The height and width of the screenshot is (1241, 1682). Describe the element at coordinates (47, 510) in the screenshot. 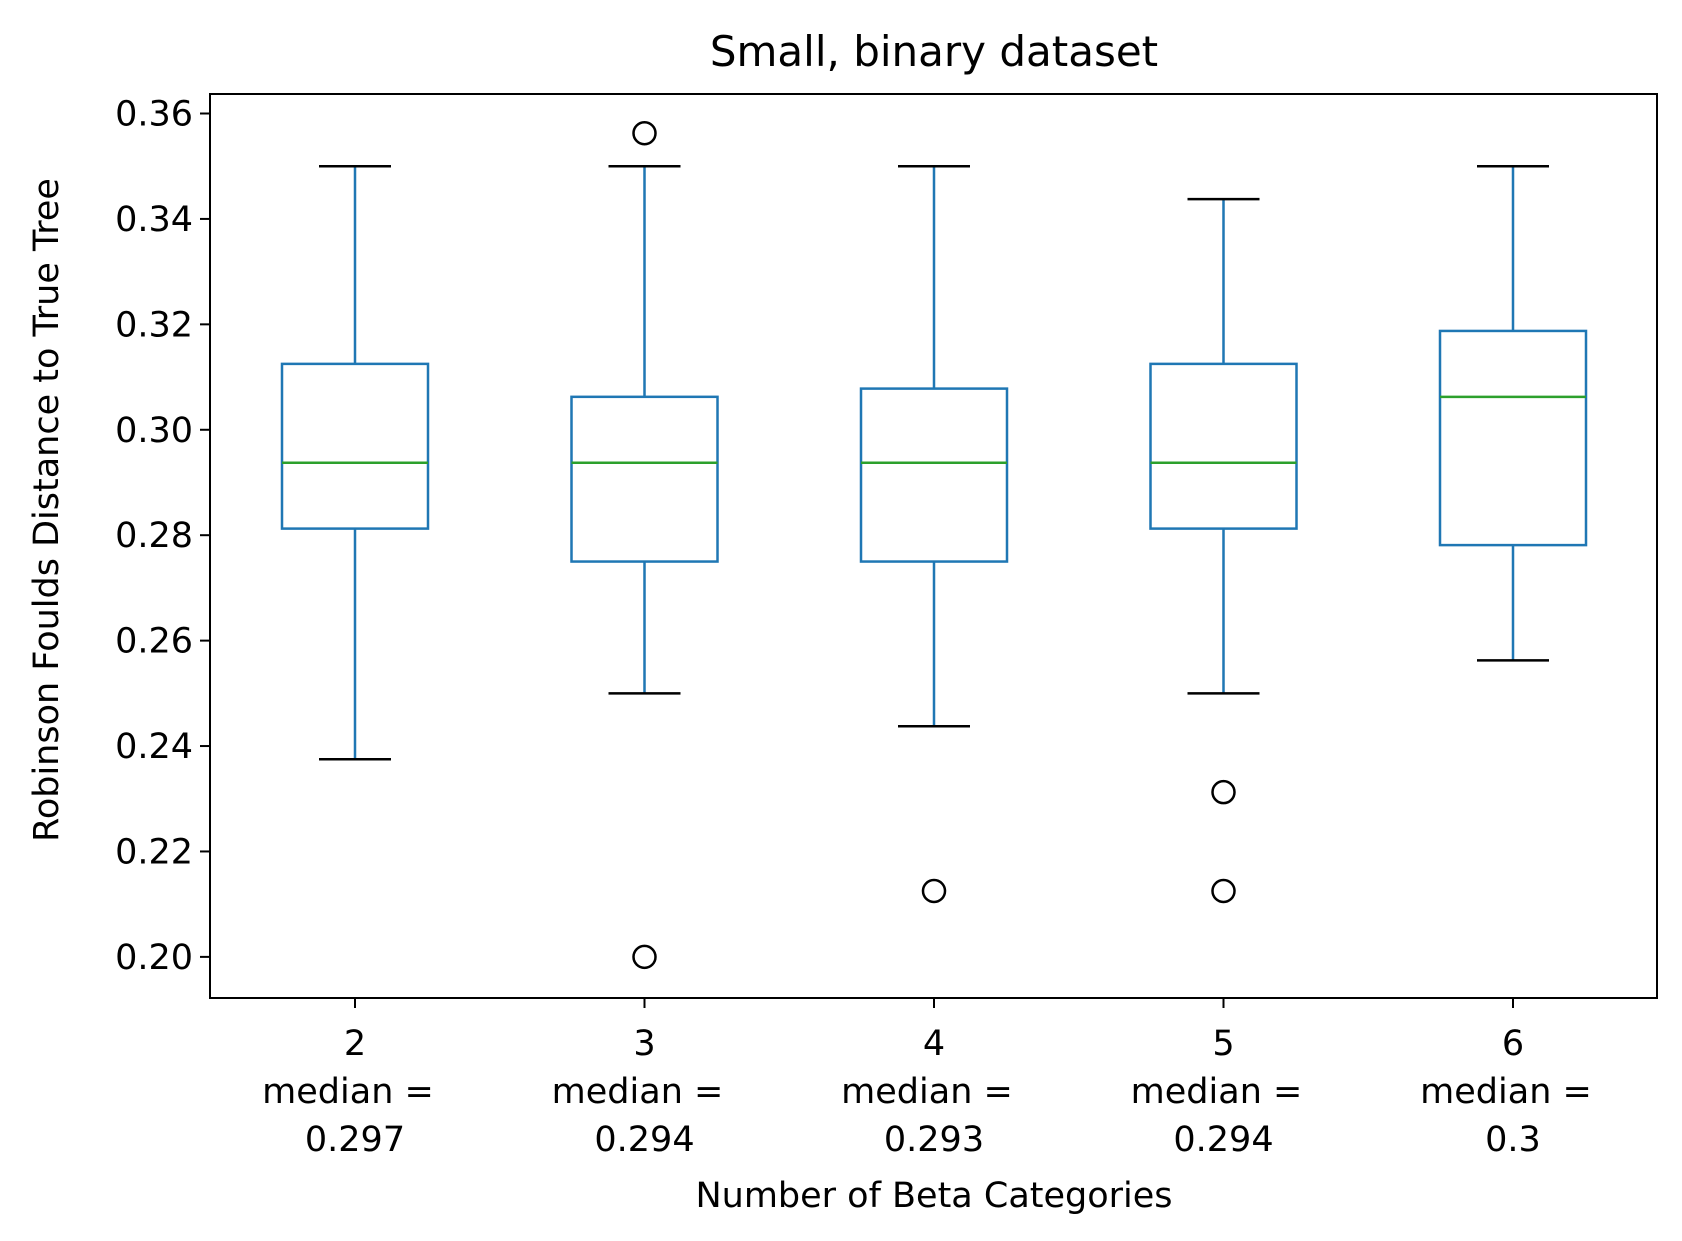

I see `y-axis-label: Robinson Foulds Distance to True Tree` at that location.